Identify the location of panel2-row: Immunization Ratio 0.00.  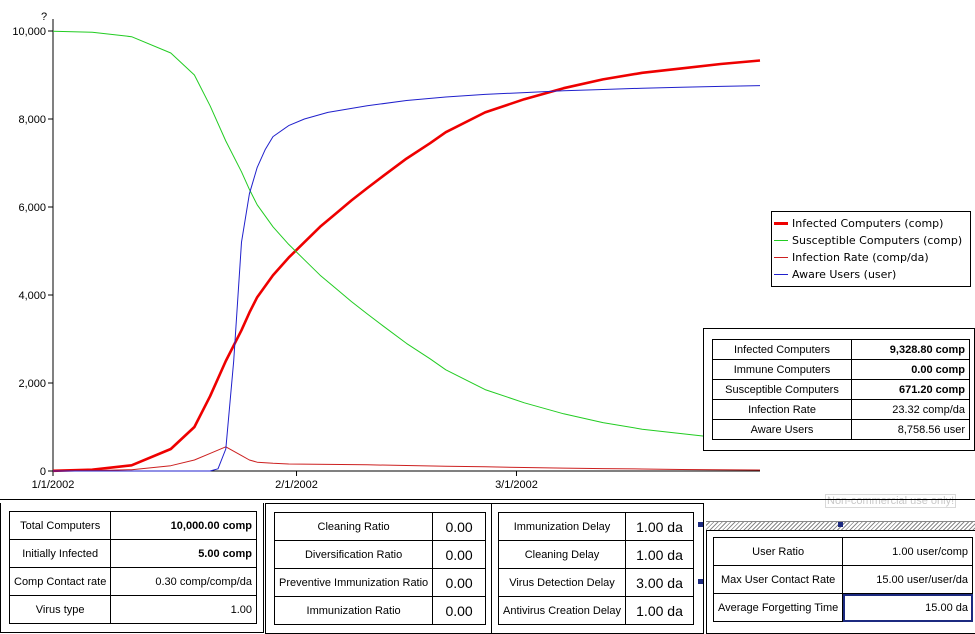
(379, 610).